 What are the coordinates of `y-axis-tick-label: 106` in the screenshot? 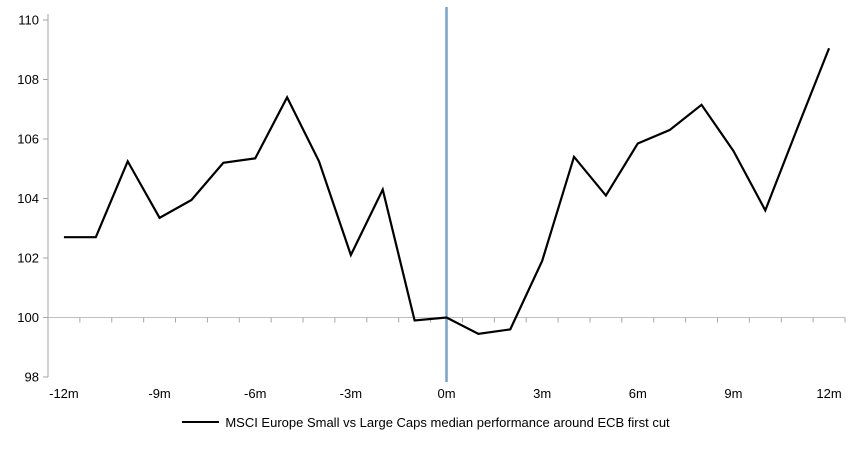 It's located at (28, 139).